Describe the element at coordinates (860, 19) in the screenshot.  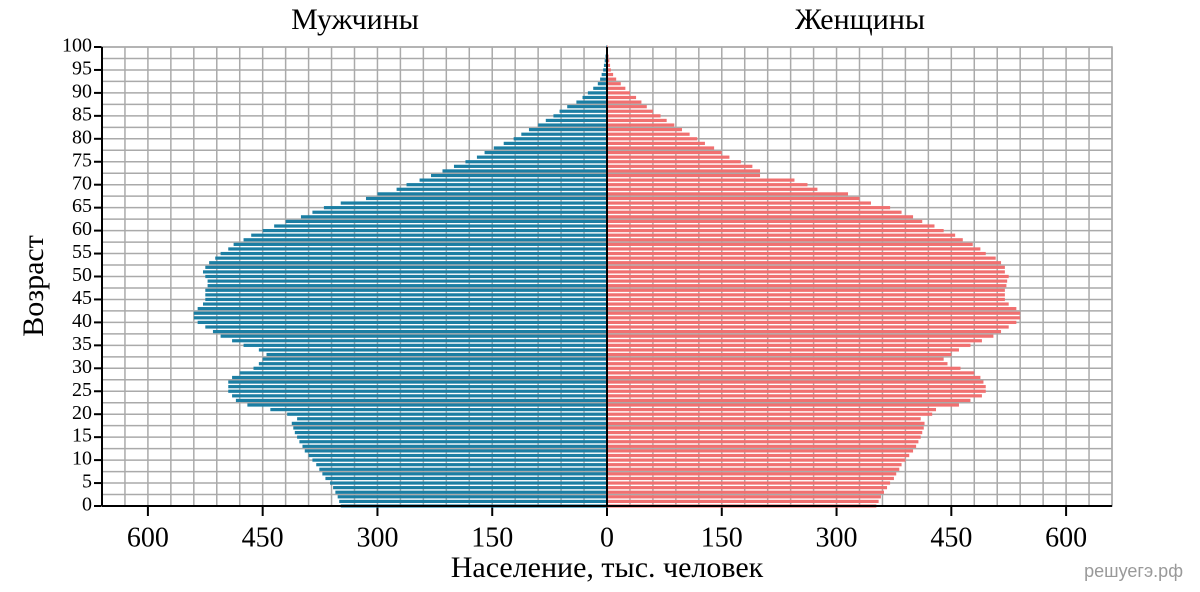
I see `right-title: Женщины` at that location.